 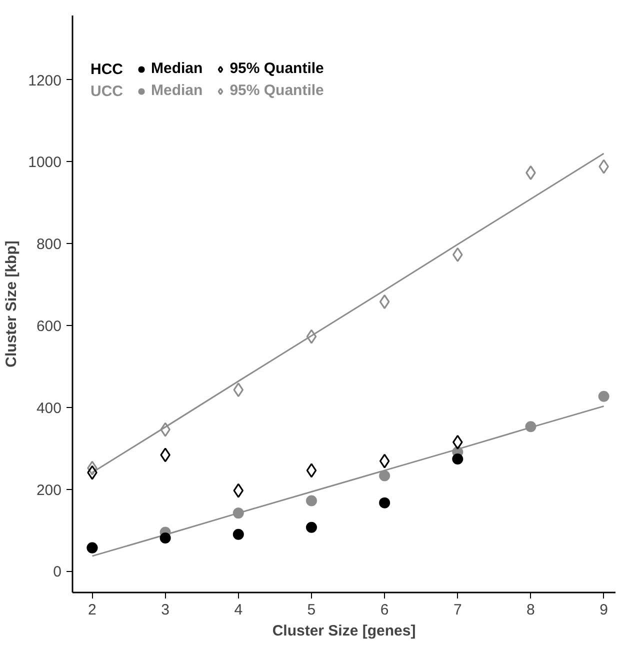 I want to click on x-tick-label: 9, so click(x=604, y=610).